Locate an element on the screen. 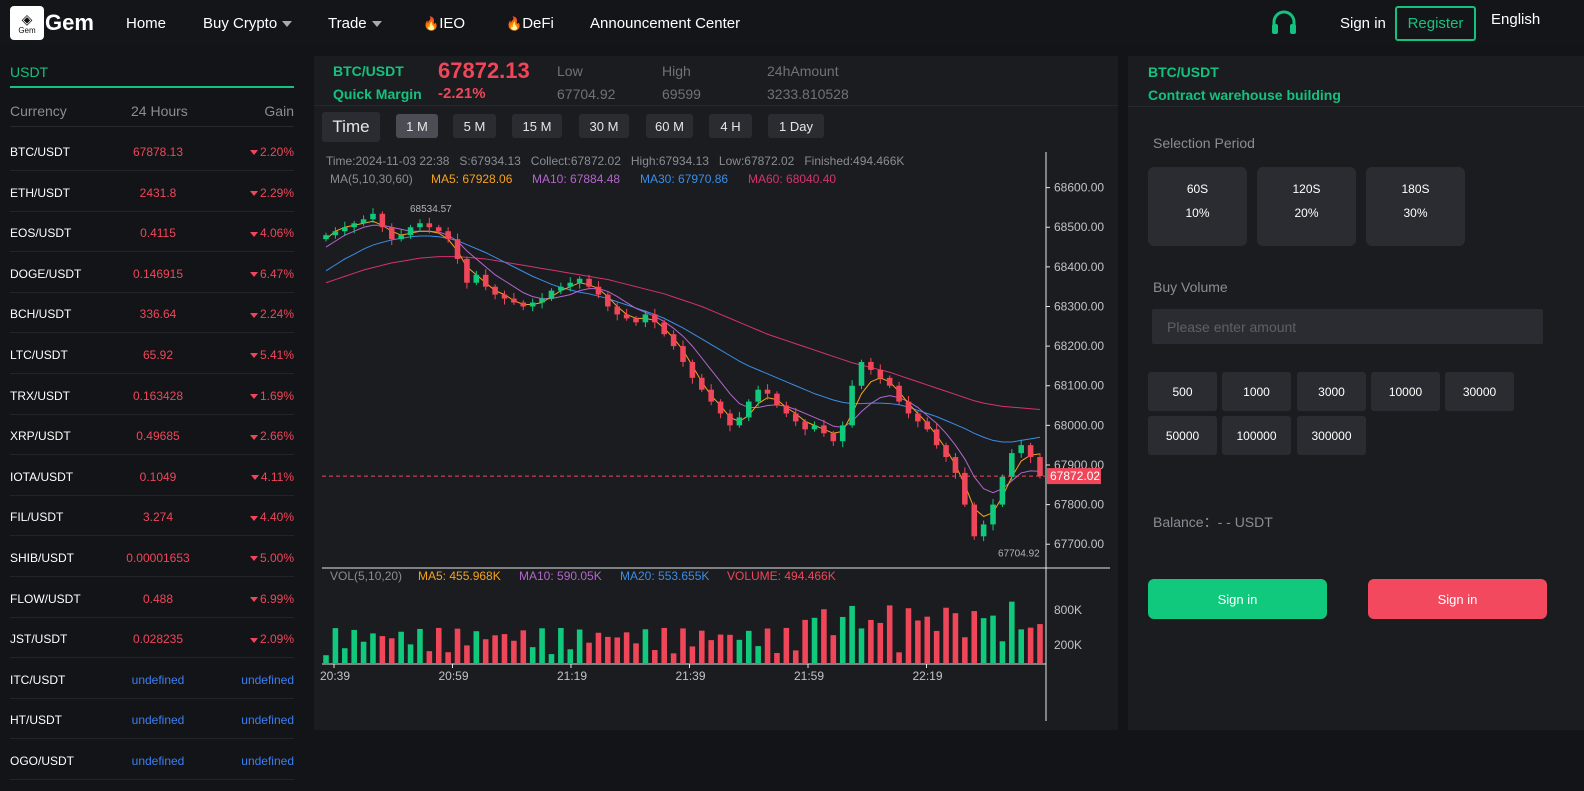 This screenshot has height=791, width=1584. market-row: IOTA/USDT 0.1049 4.11% is located at coordinates (152, 476).